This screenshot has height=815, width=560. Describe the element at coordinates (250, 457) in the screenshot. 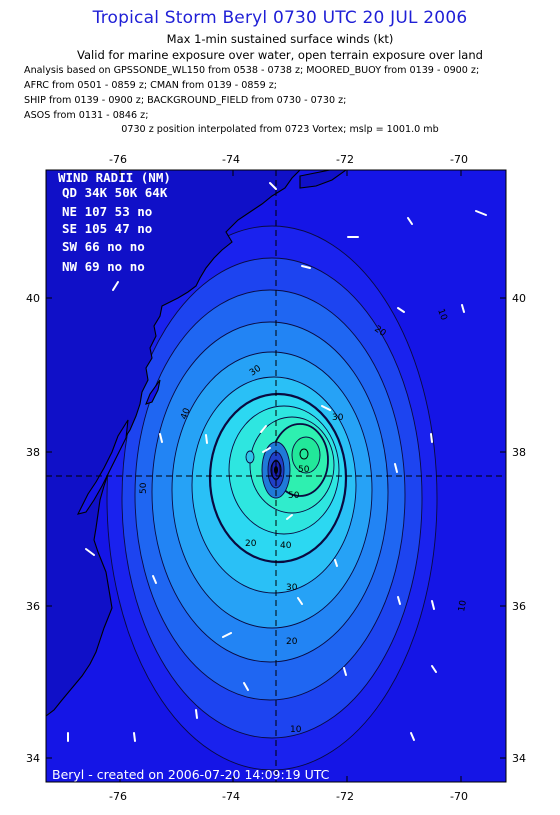

I see `minor-contour` at that location.